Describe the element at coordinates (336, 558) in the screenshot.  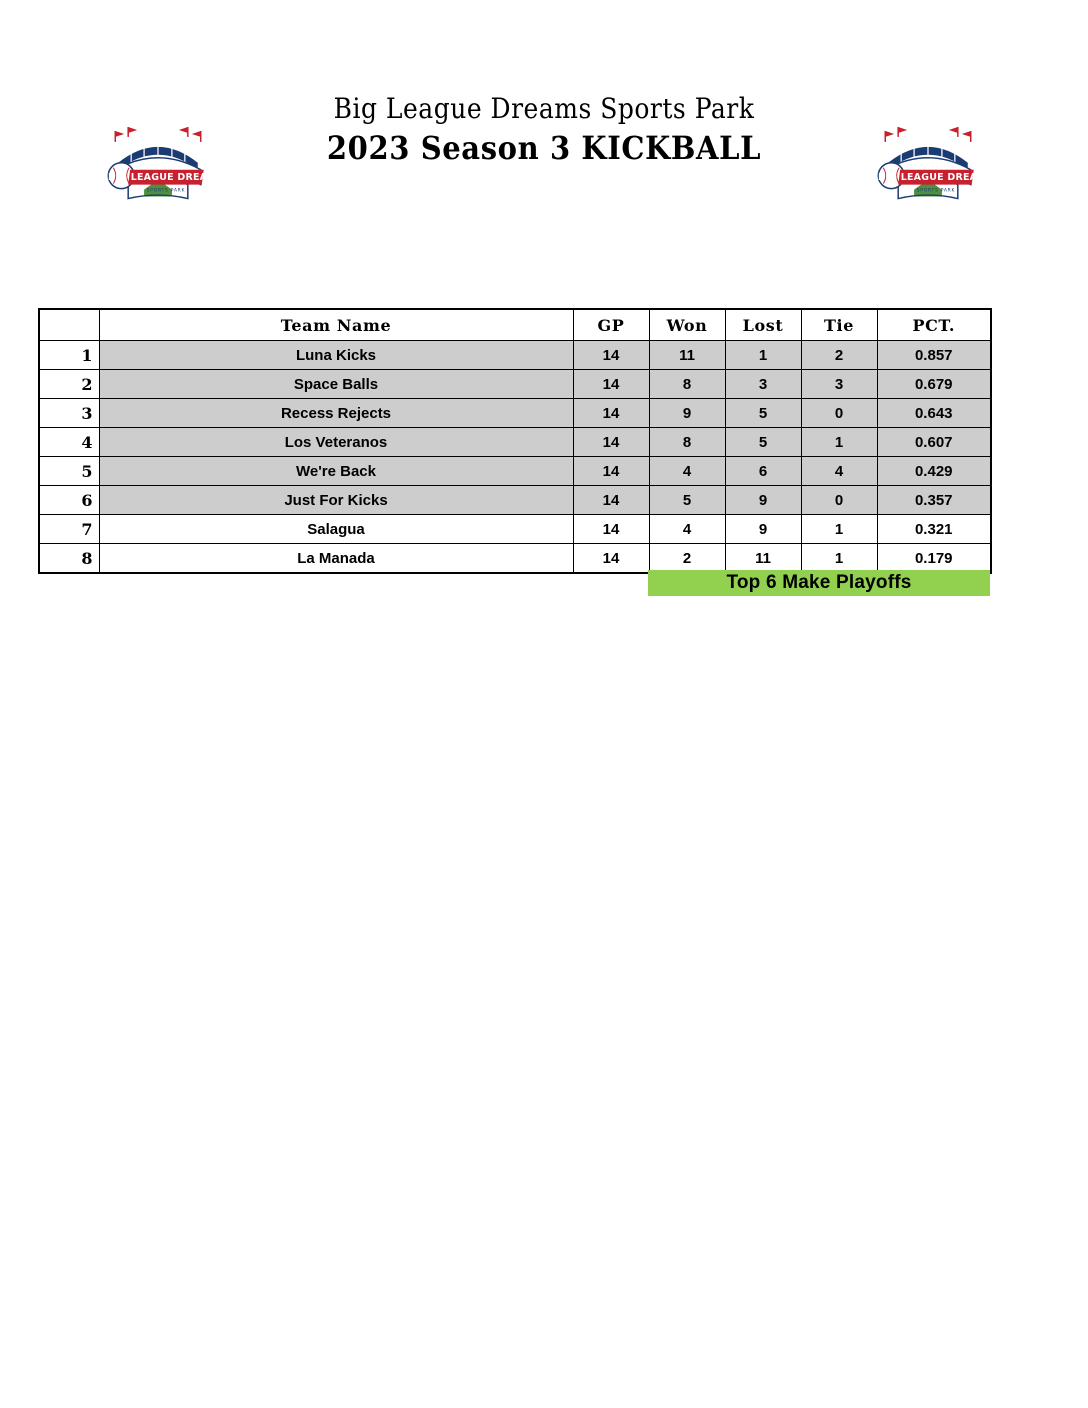
I see `cell-team-name: La Manada` at that location.